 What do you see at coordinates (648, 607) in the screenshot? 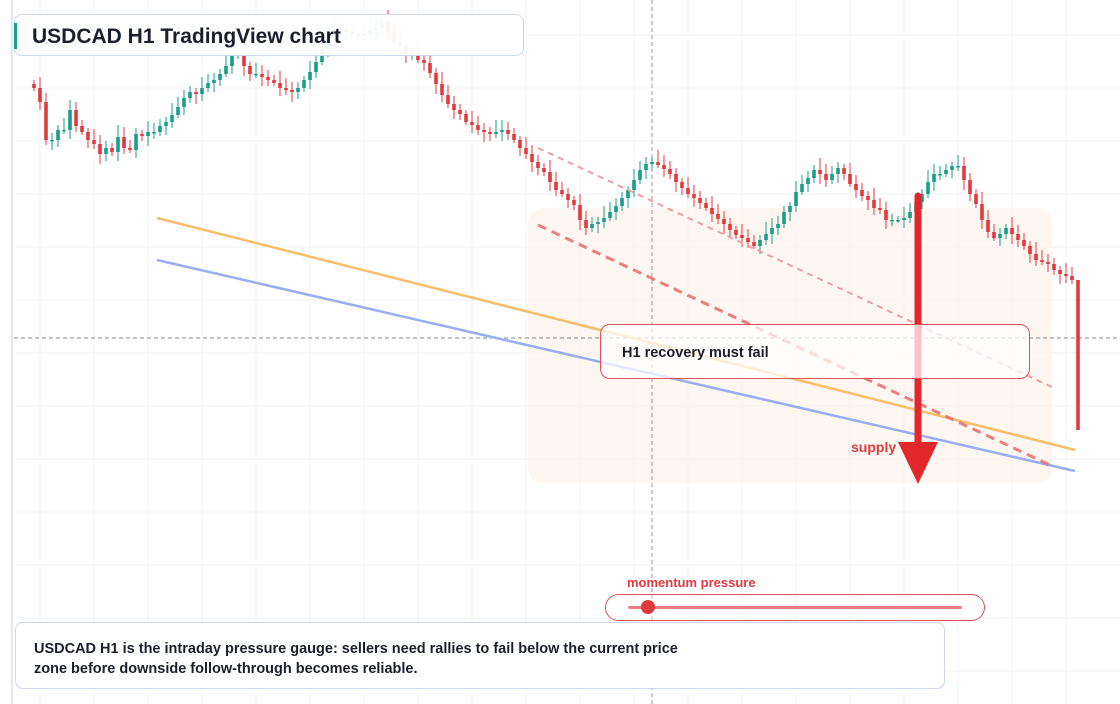
I see `momentum-slider-thumb` at bounding box center [648, 607].